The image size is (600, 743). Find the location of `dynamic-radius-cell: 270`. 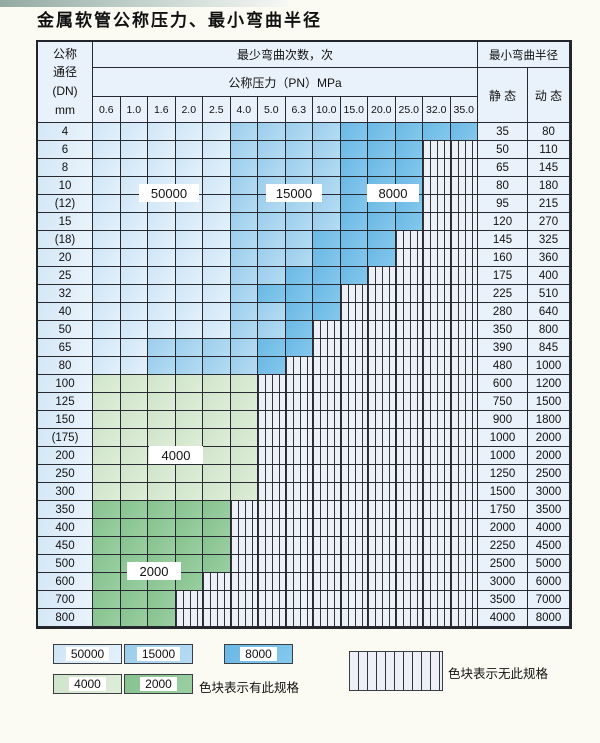

dynamic-radius-cell: 270 is located at coordinates (549, 222).